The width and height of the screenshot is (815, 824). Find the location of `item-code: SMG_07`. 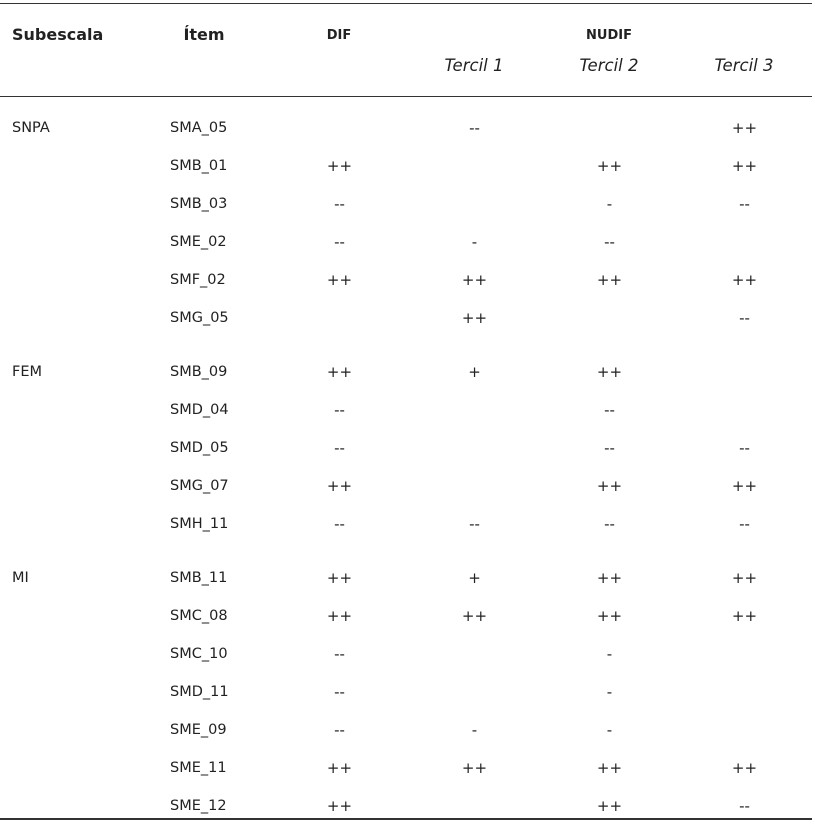

item-code: SMG_07 is located at coordinates (199, 486).